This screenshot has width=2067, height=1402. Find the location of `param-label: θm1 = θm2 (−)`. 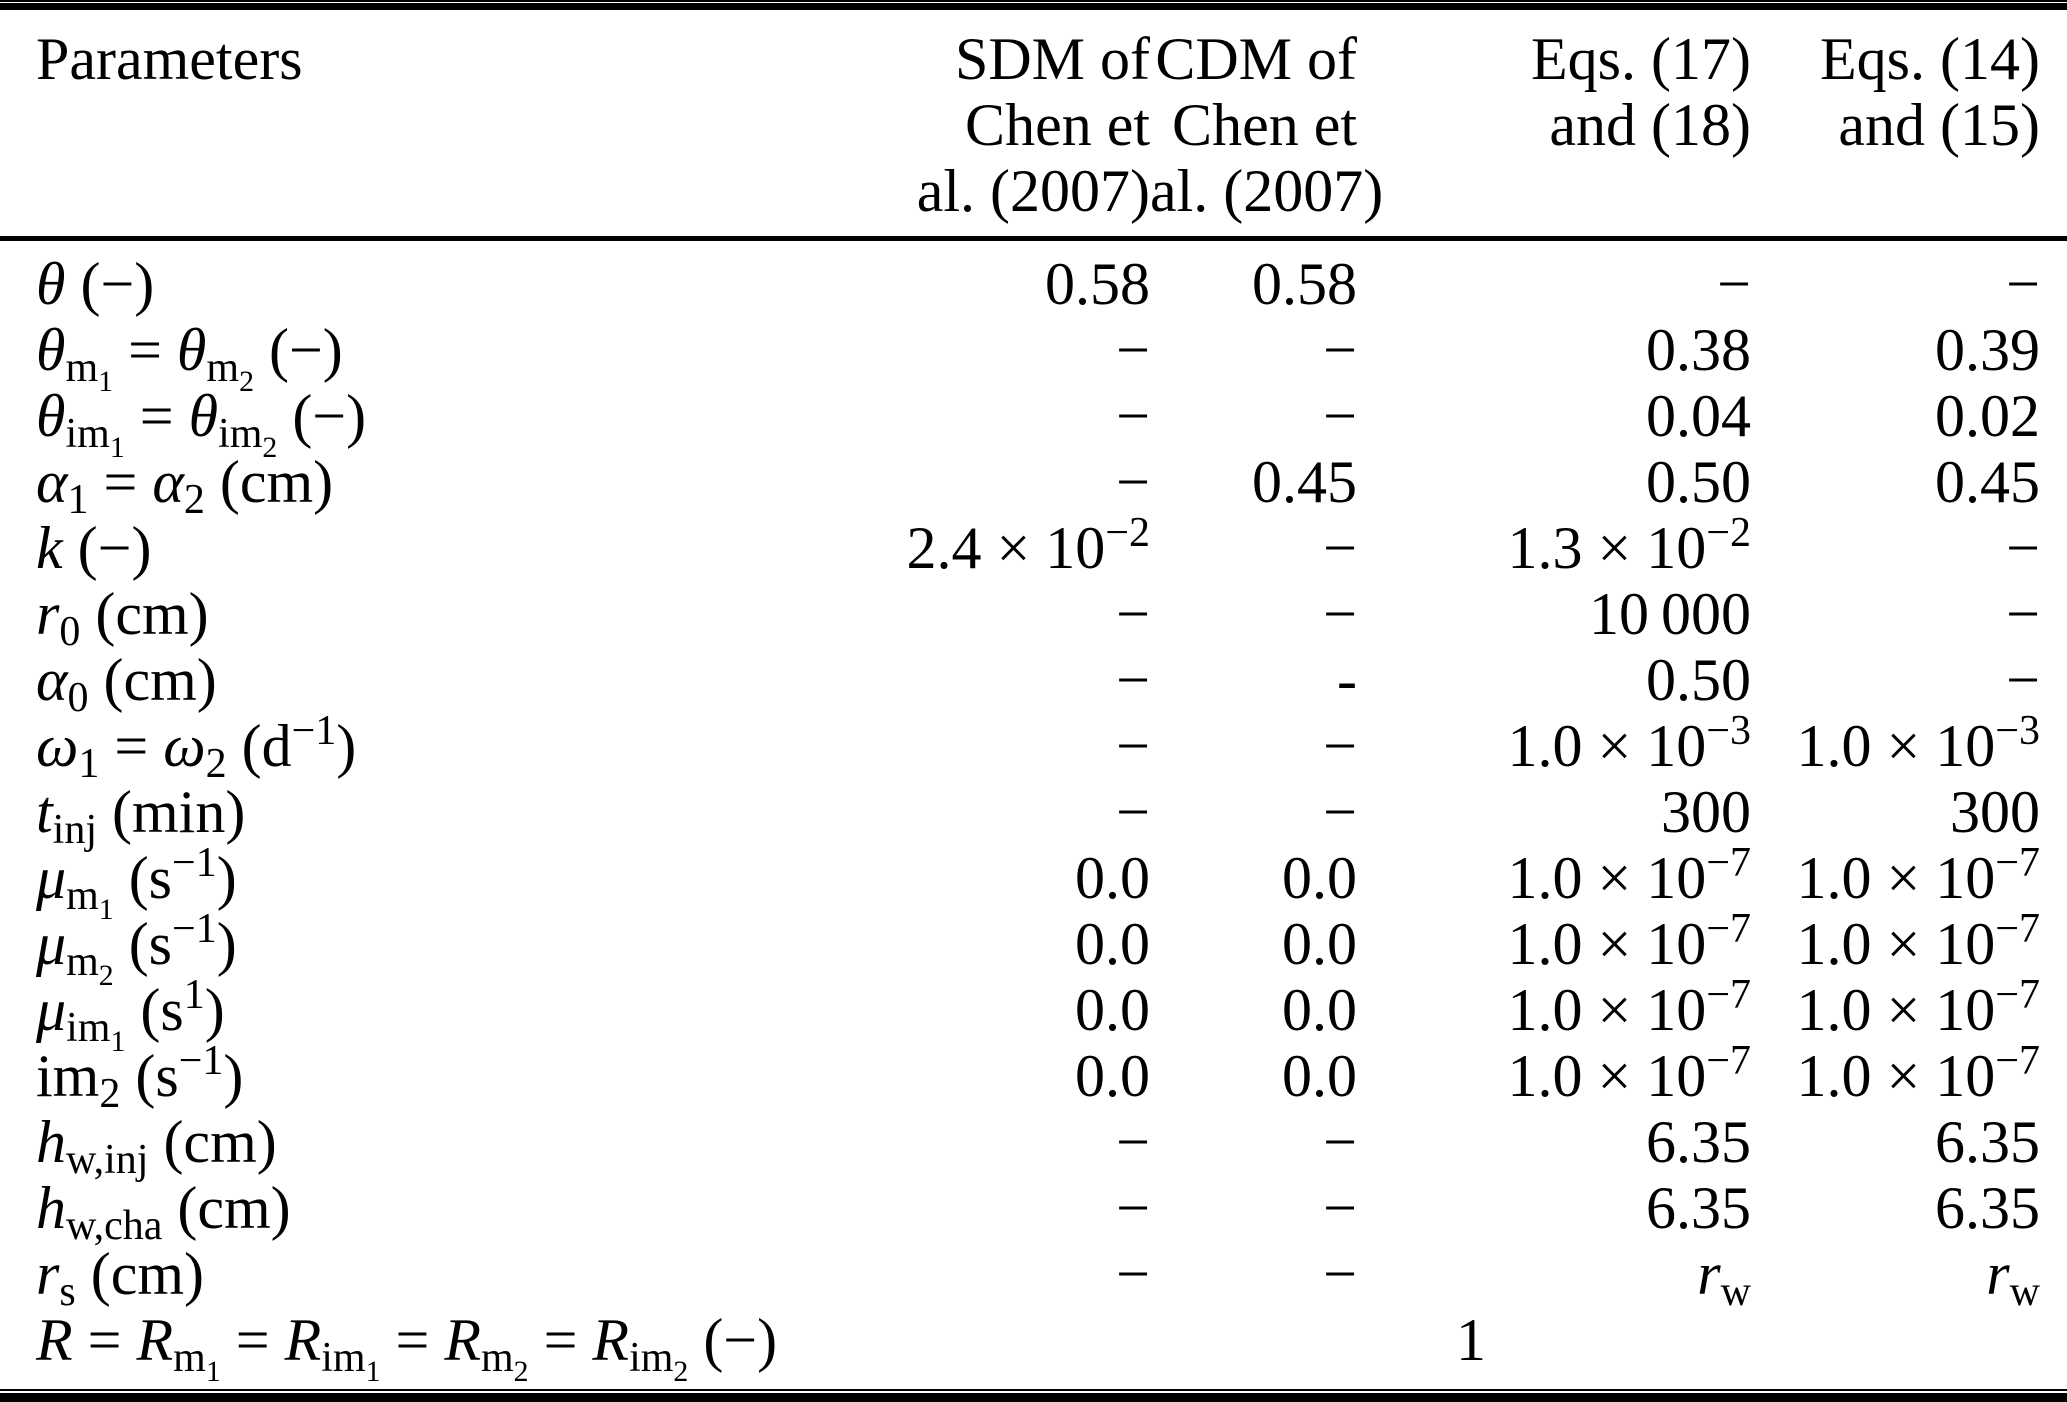

param-label: θm1 = θm2 (−) is located at coordinates (189, 358).